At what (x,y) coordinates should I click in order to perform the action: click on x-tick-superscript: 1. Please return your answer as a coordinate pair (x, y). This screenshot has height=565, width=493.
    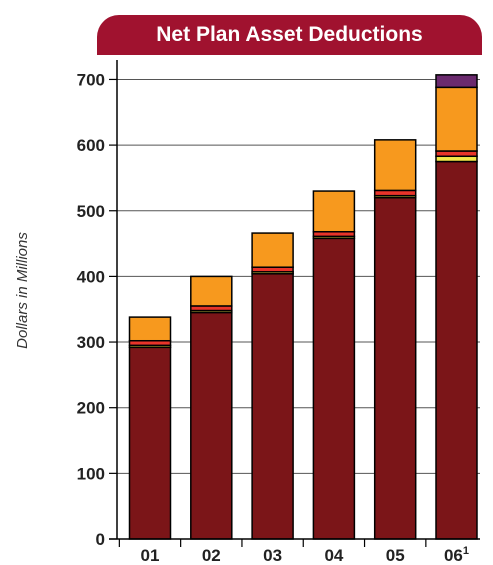
    Looking at the image, I should click on (466, 551).